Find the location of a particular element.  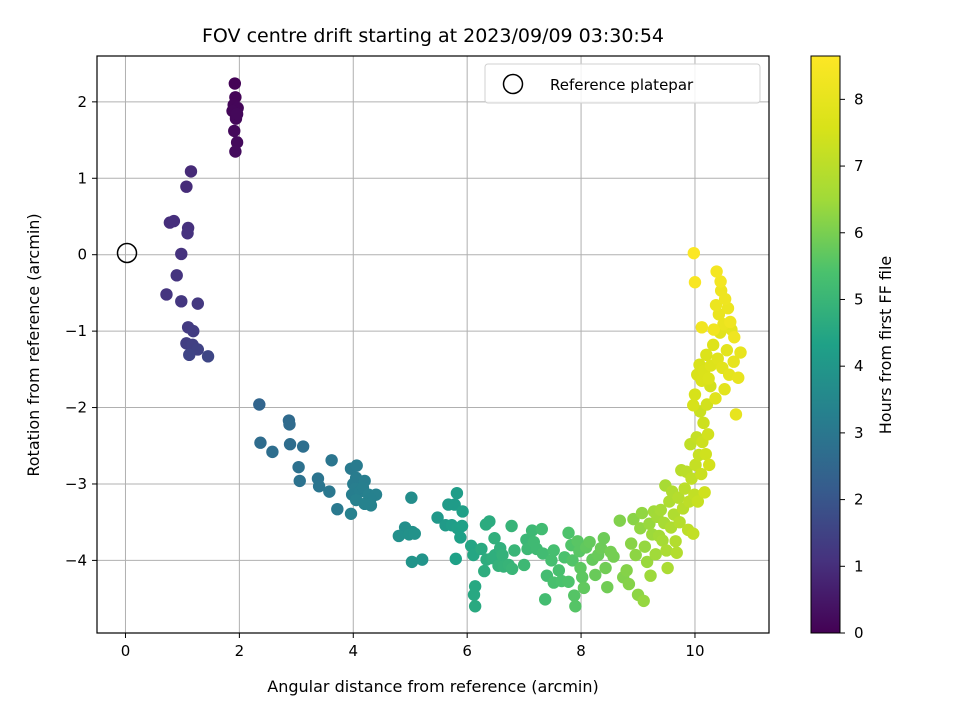

colorbar-tick-label: 7 is located at coordinates (859, 166).